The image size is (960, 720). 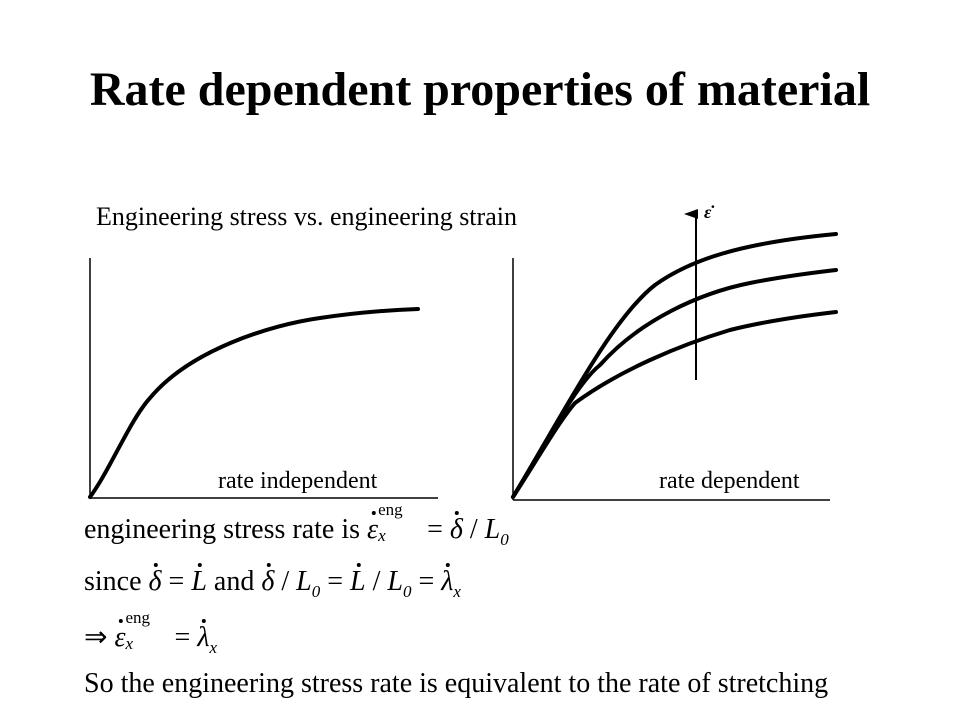 I want to click on right-curve-high-rate, so click(x=674, y=365).